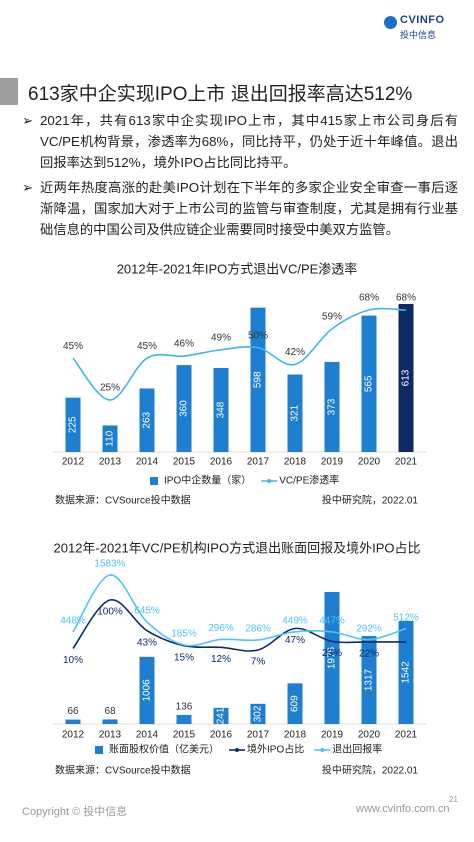 The image size is (474, 842). I want to click on bar-value-label: 110, so click(110, 438).